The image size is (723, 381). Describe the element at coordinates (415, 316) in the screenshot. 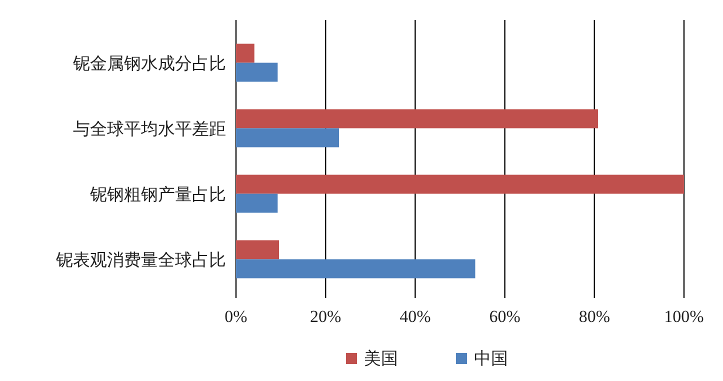

I see `x-tick-label: 40%` at that location.